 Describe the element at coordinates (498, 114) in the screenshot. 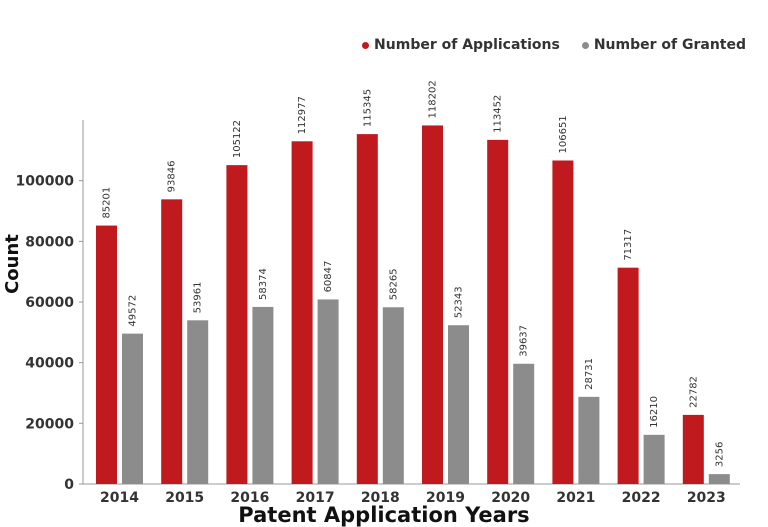

I see `data-label-applications: 113452` at that location.